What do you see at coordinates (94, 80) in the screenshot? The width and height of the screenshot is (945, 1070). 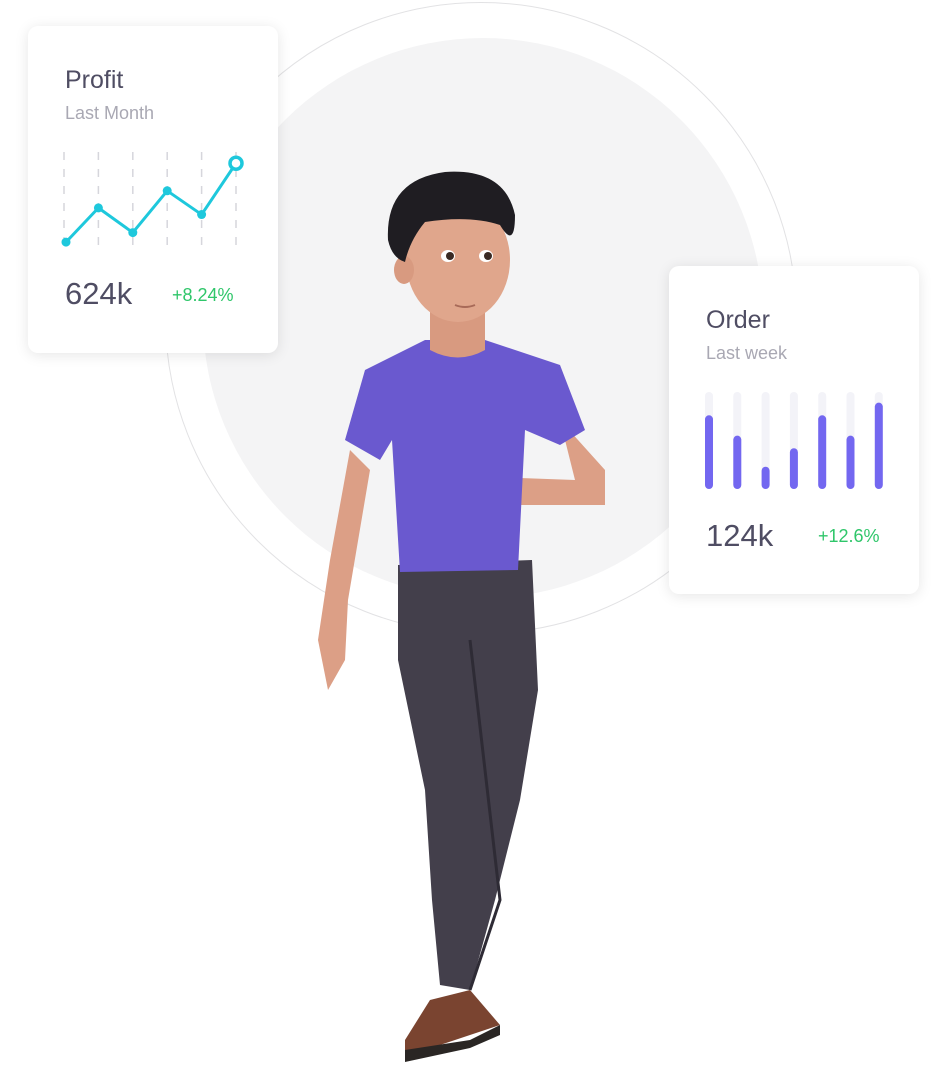 I see `profit-title: Profit` at bounding box center [94, 80].